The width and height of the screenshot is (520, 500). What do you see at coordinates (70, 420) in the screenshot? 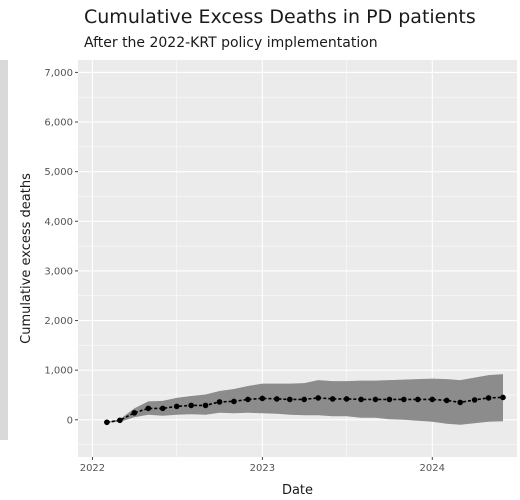
I see `y-tick-label: 0` at bounding box center [70, 420].